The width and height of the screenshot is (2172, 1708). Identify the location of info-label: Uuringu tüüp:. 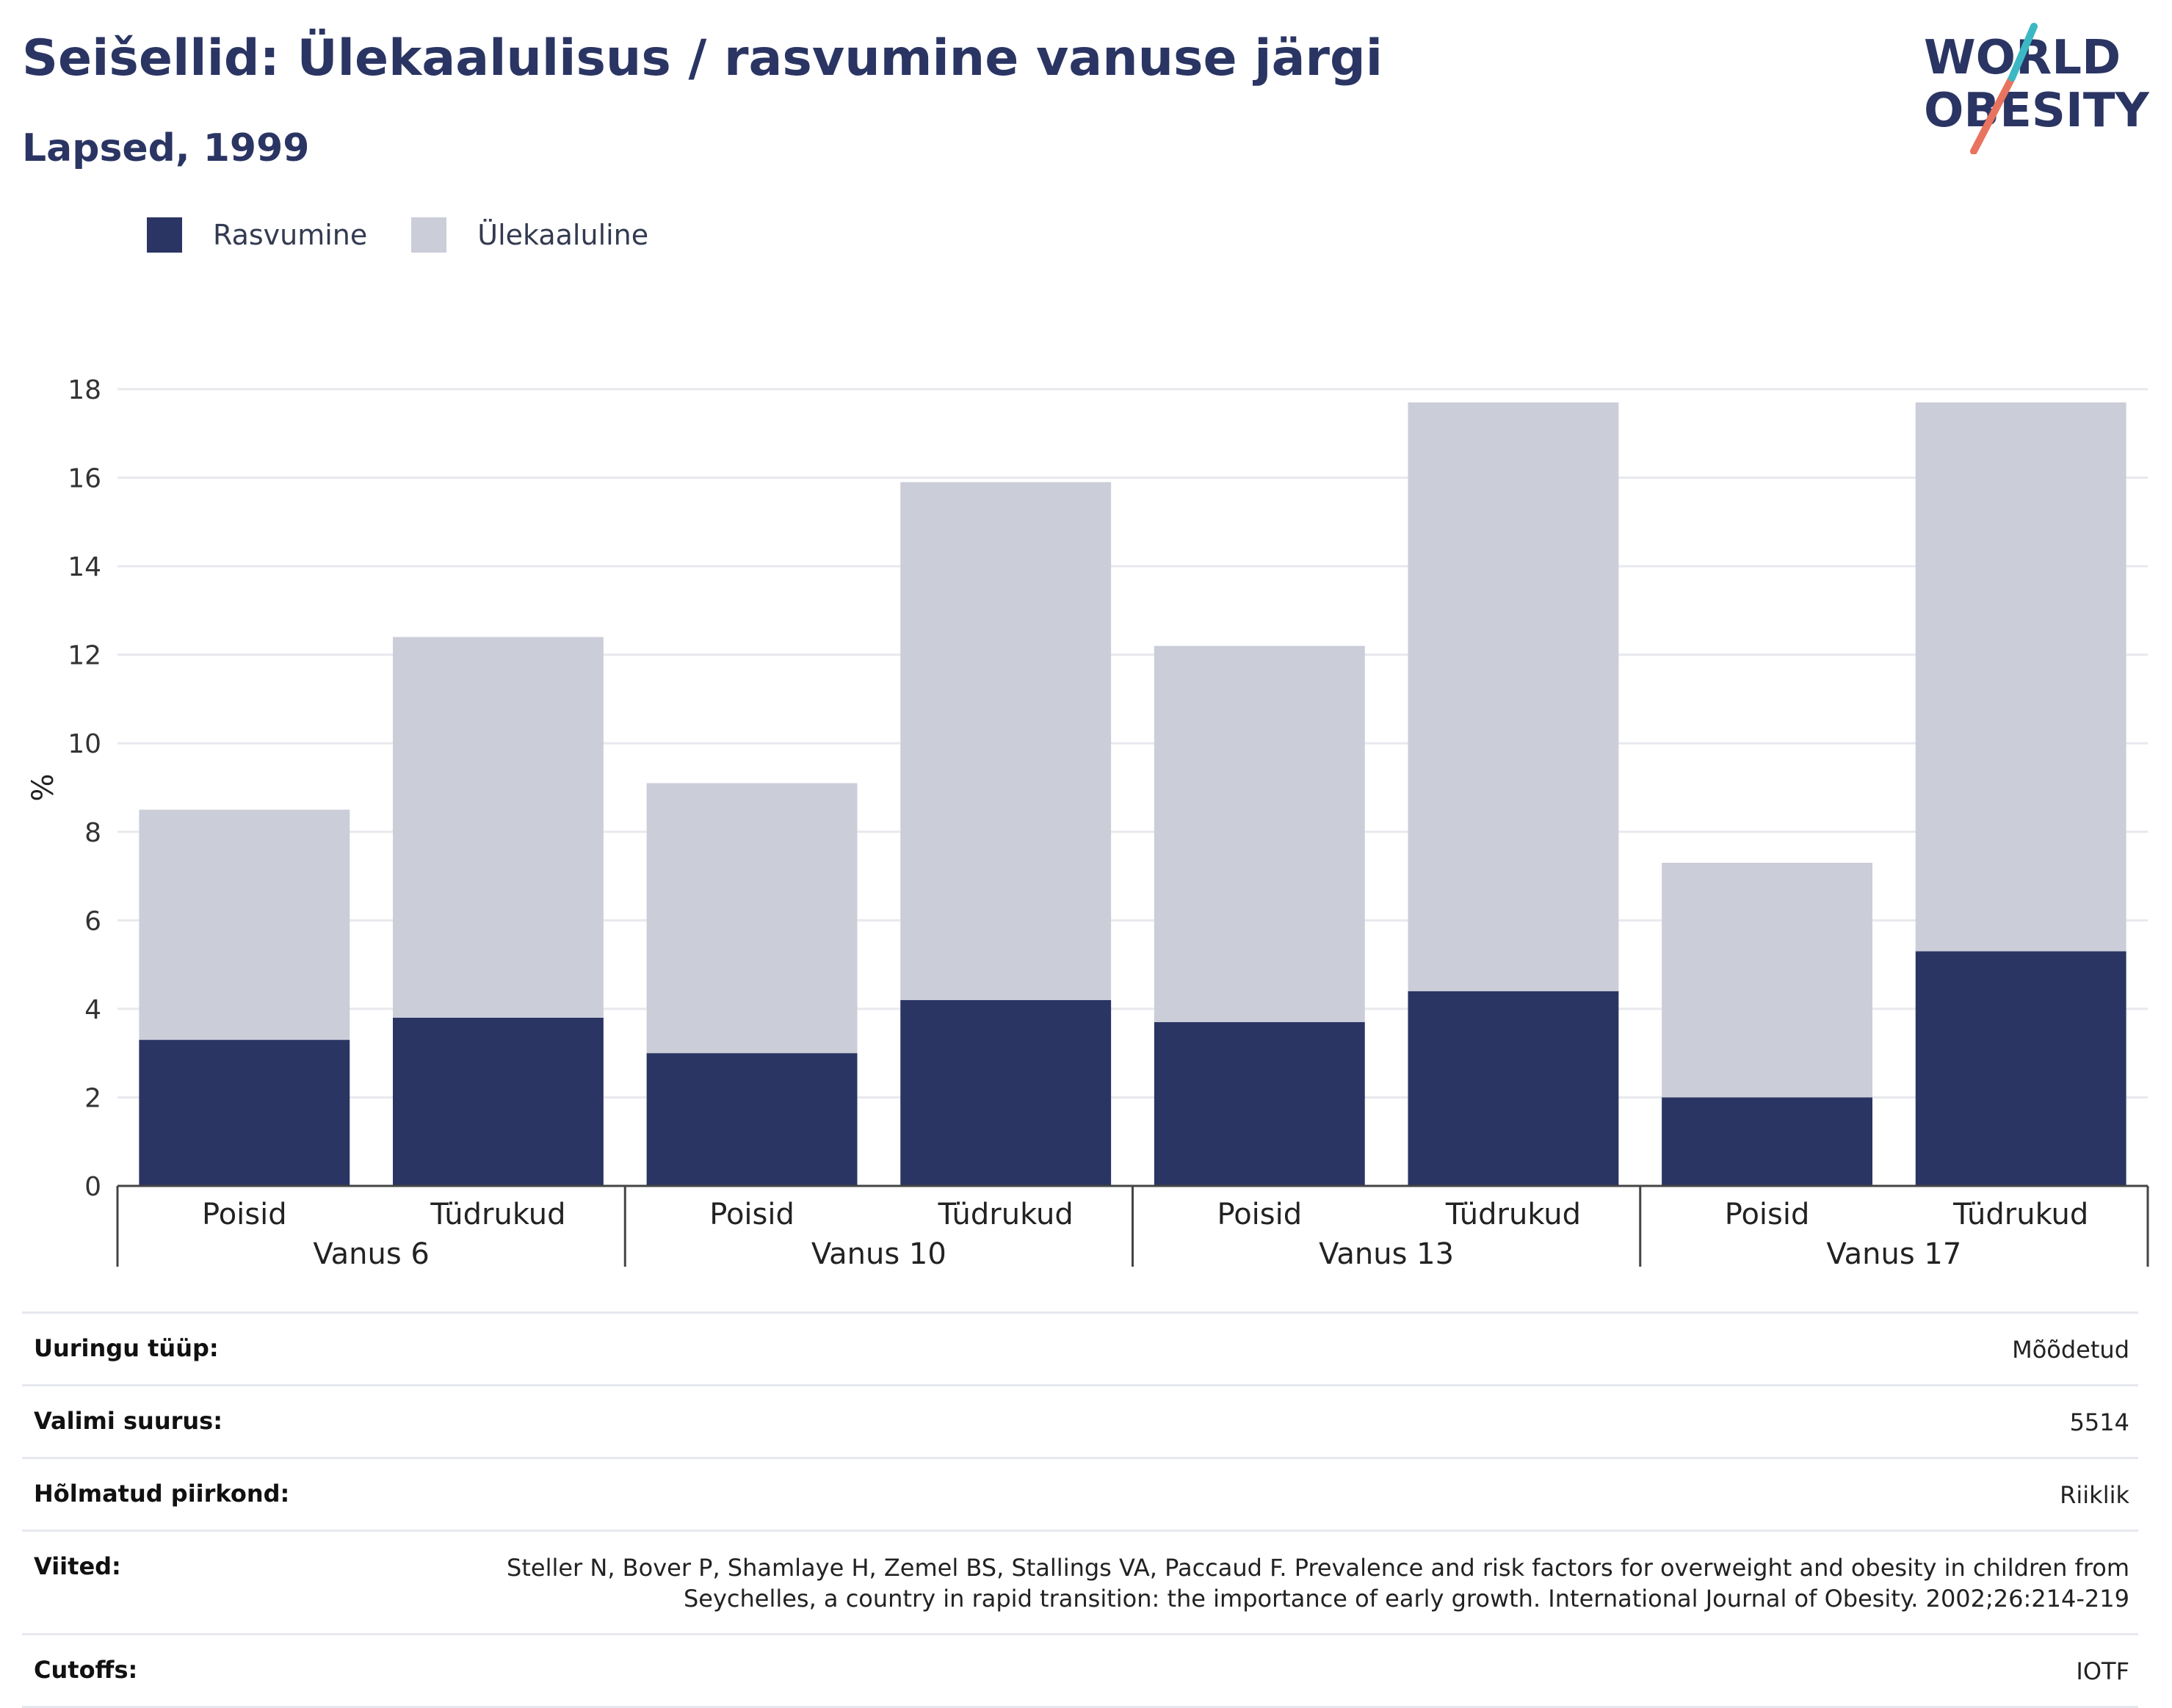
(127, 1348).